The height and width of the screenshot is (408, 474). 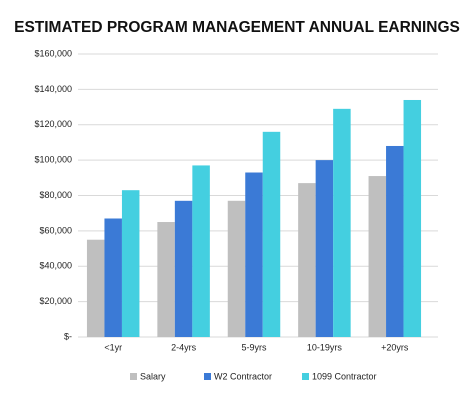 I want to click on x-tick-label: 2-4yrs, so click(x=184, y=347).